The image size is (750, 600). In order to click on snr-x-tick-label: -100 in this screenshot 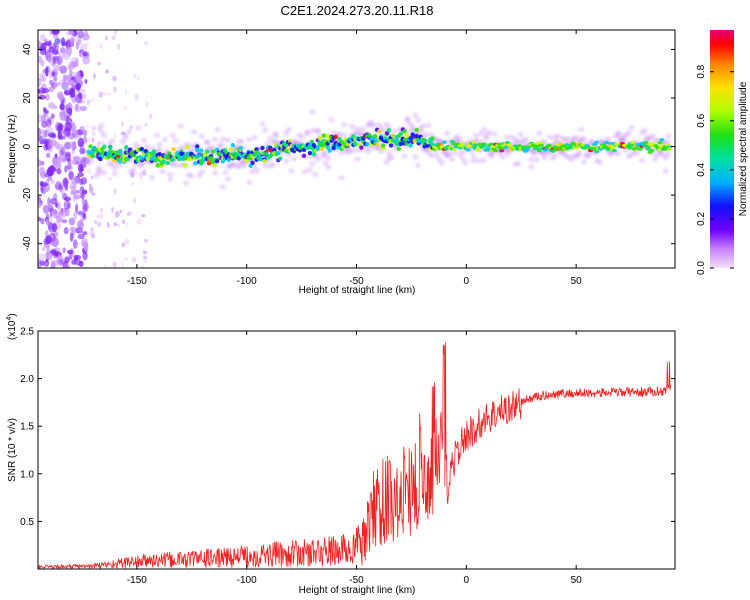, I will do `click(247, 580)`.